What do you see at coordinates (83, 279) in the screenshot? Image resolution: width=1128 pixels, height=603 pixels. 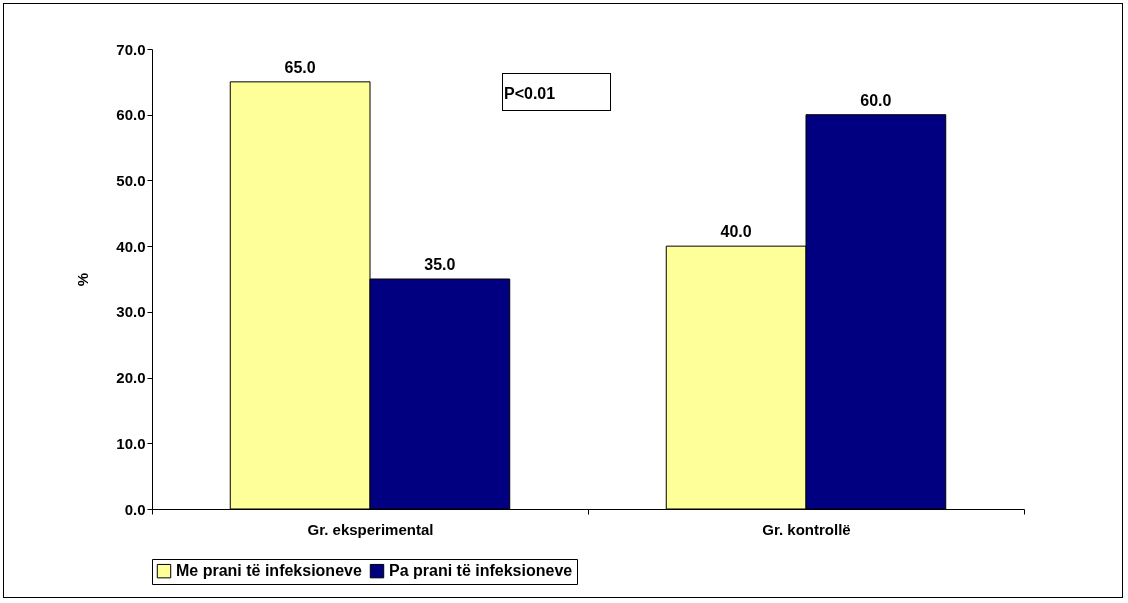 I see `y-axis-title: %` at bounding box center [83, 279].